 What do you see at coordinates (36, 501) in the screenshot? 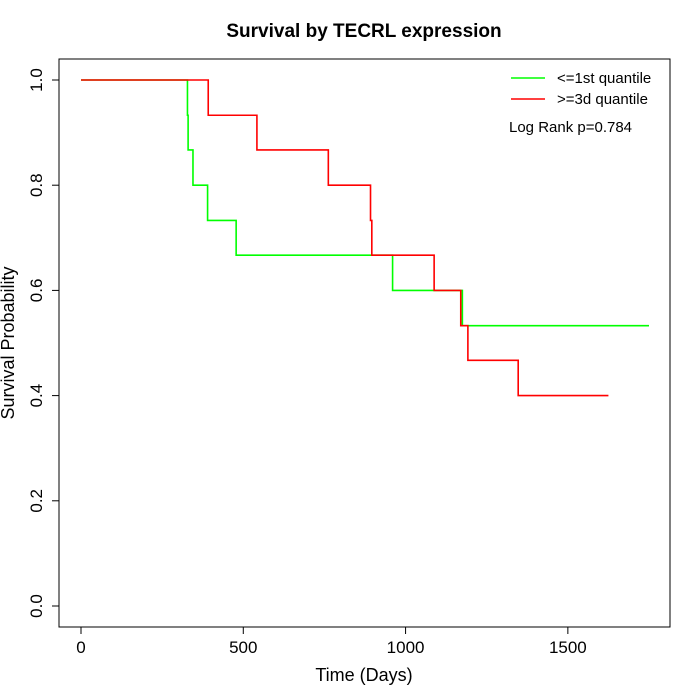
I see `y-tick-label: 0.2` at bounding box center [36, 501].